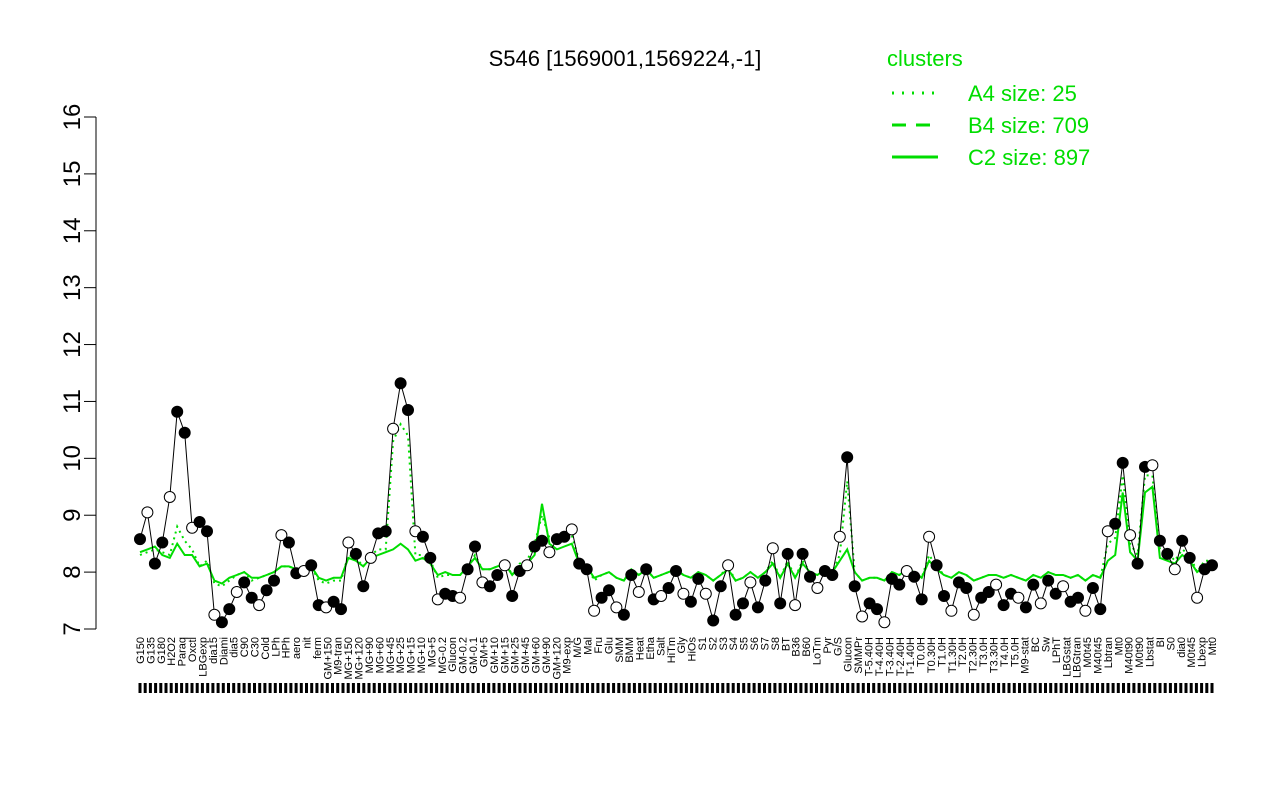  Describe the element at coordinates (703, 643) in the screenshot. I see `x-tick-label: S1` at that location.